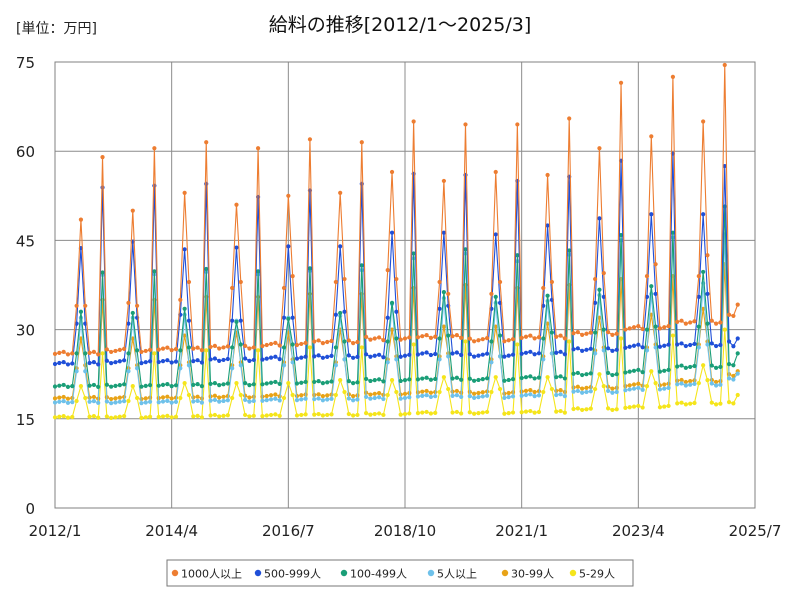 This screenshot has width=800, height=600. I want to click on y-tick-label: 60, so click(25, 152).